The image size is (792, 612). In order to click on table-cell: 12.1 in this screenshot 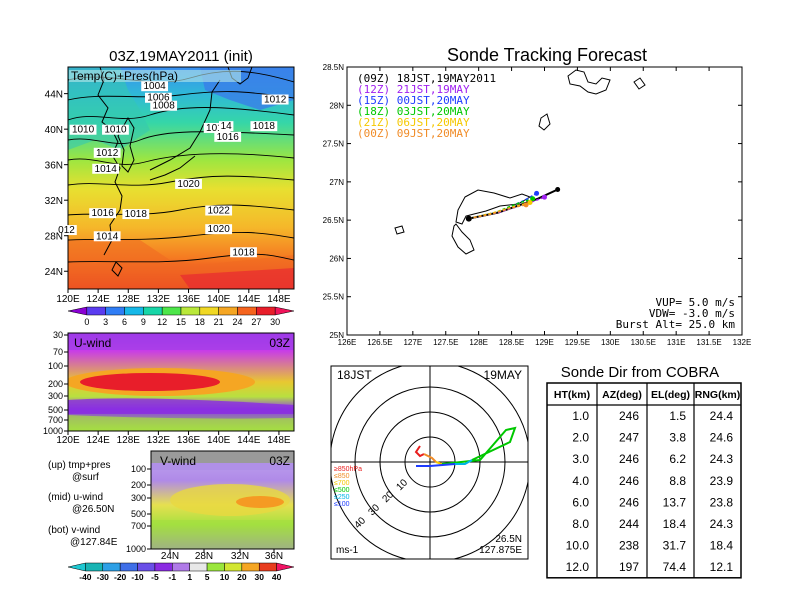, I will do `click(722, 567)`.